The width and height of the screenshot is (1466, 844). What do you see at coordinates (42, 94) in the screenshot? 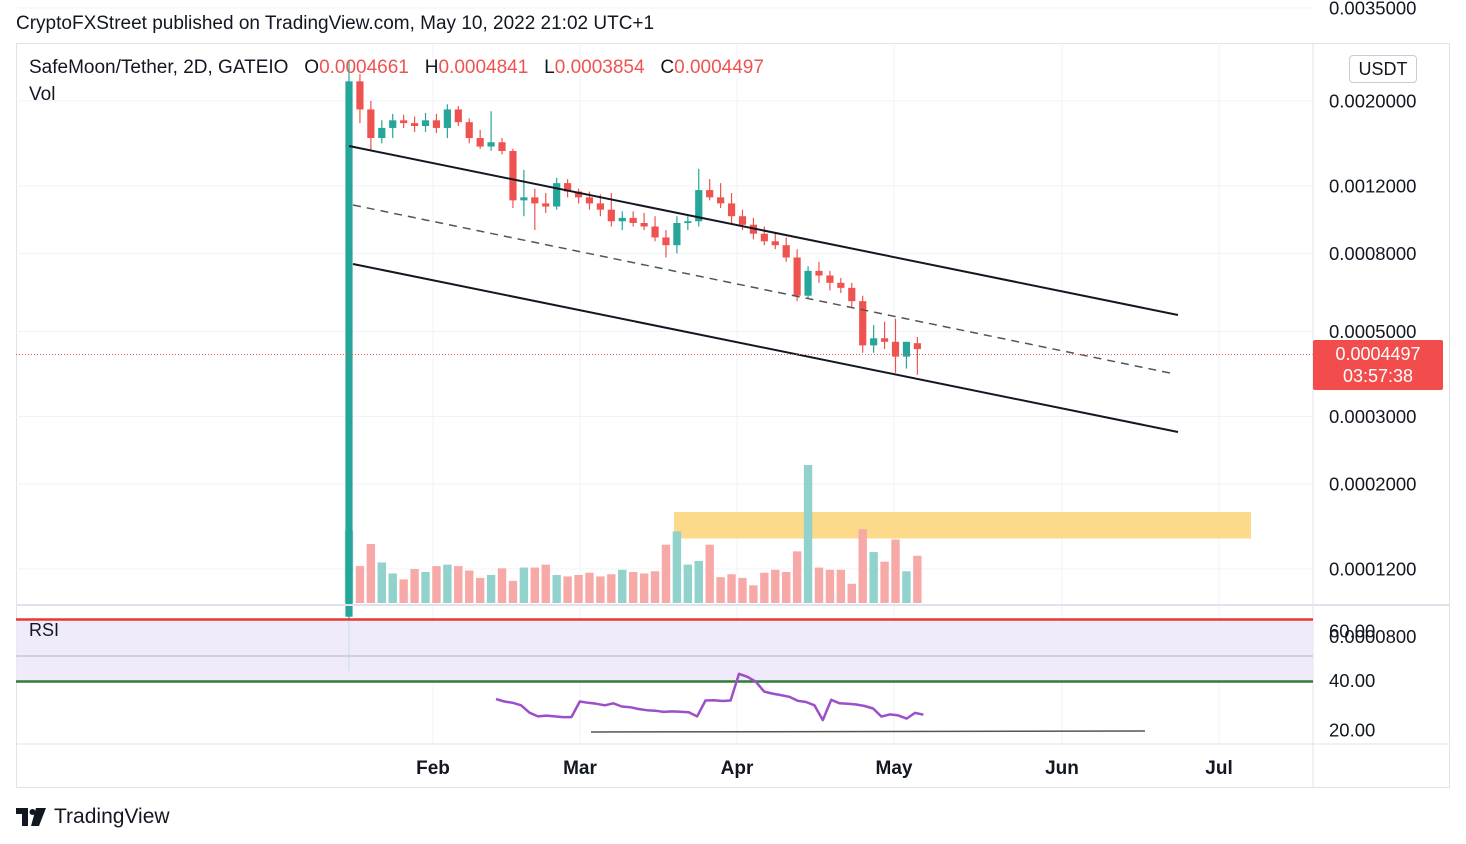
I see `volume-indicator-label: Vol` at bounding box center [42, 94].